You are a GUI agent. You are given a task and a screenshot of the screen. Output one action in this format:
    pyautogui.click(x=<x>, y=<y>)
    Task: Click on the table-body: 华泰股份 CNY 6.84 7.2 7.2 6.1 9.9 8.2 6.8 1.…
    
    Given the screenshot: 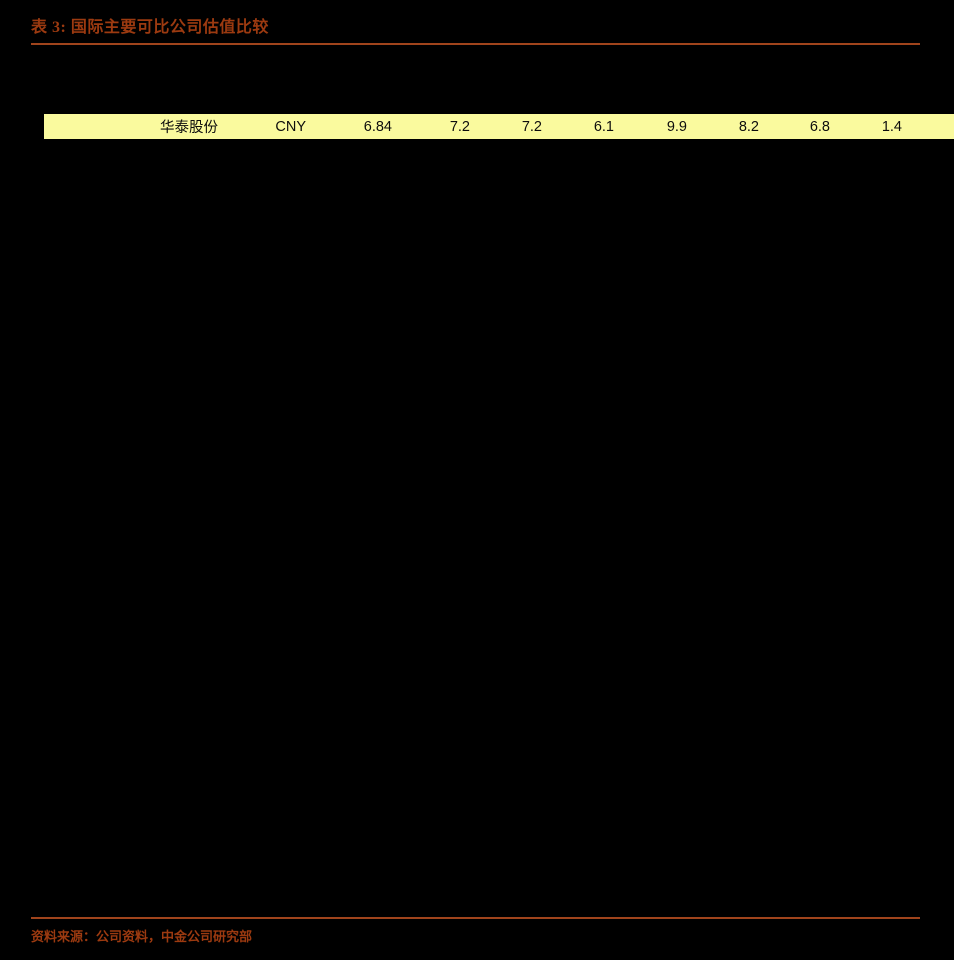 What is the action you would take?
    pyautogui.click(x=499, y=126)
    